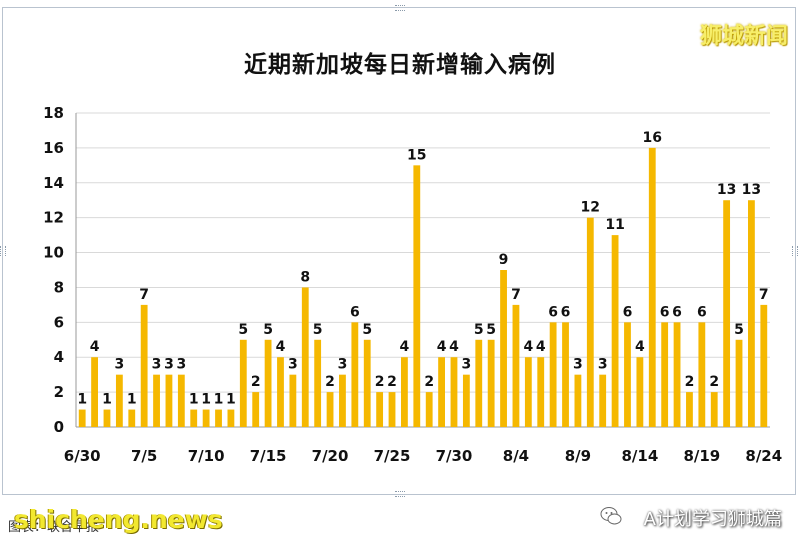  I want to click on x-tick-label: 7/5, so click(144, 456).